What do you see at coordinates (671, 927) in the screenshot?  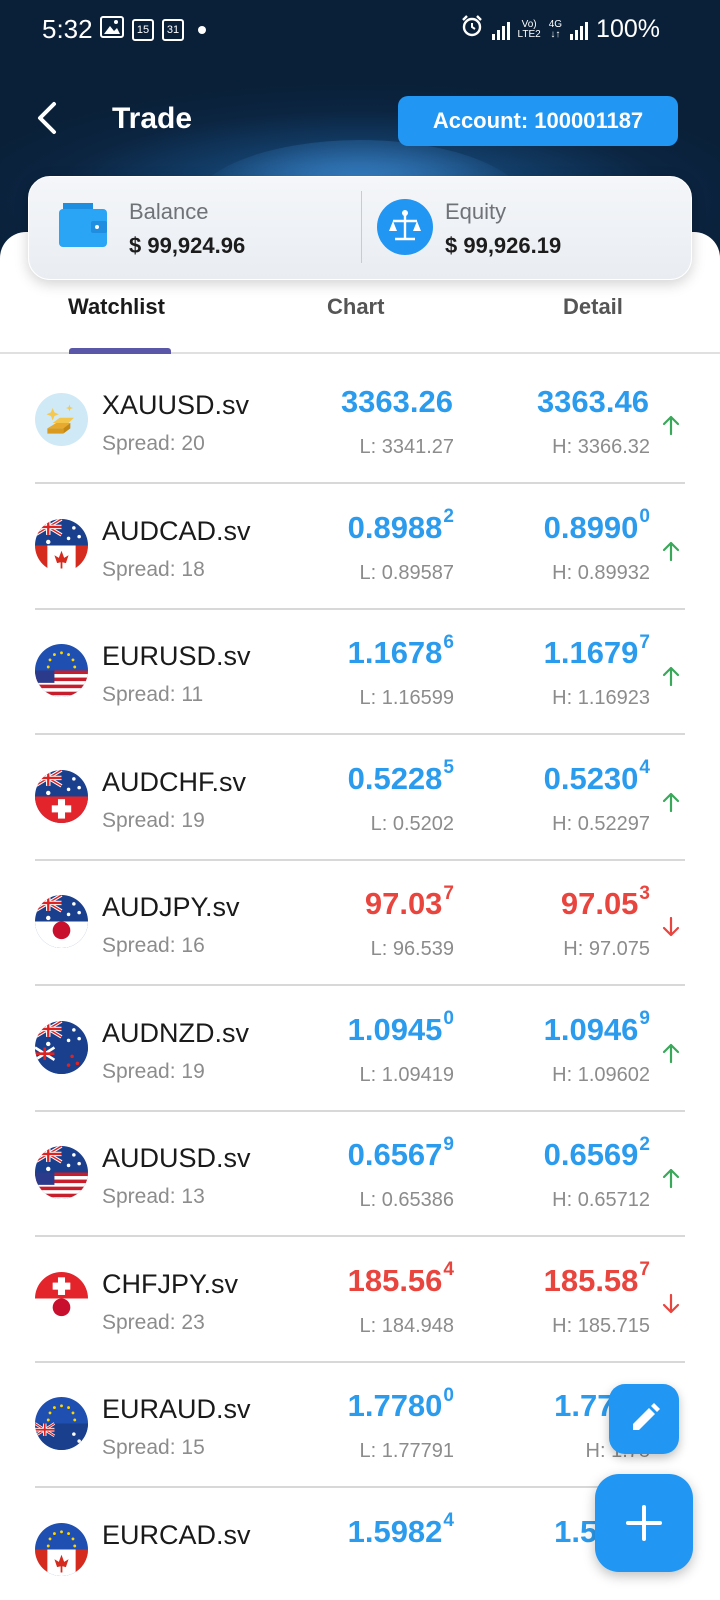 I see `arrow-down-icon` at bounding box center [671, 927].